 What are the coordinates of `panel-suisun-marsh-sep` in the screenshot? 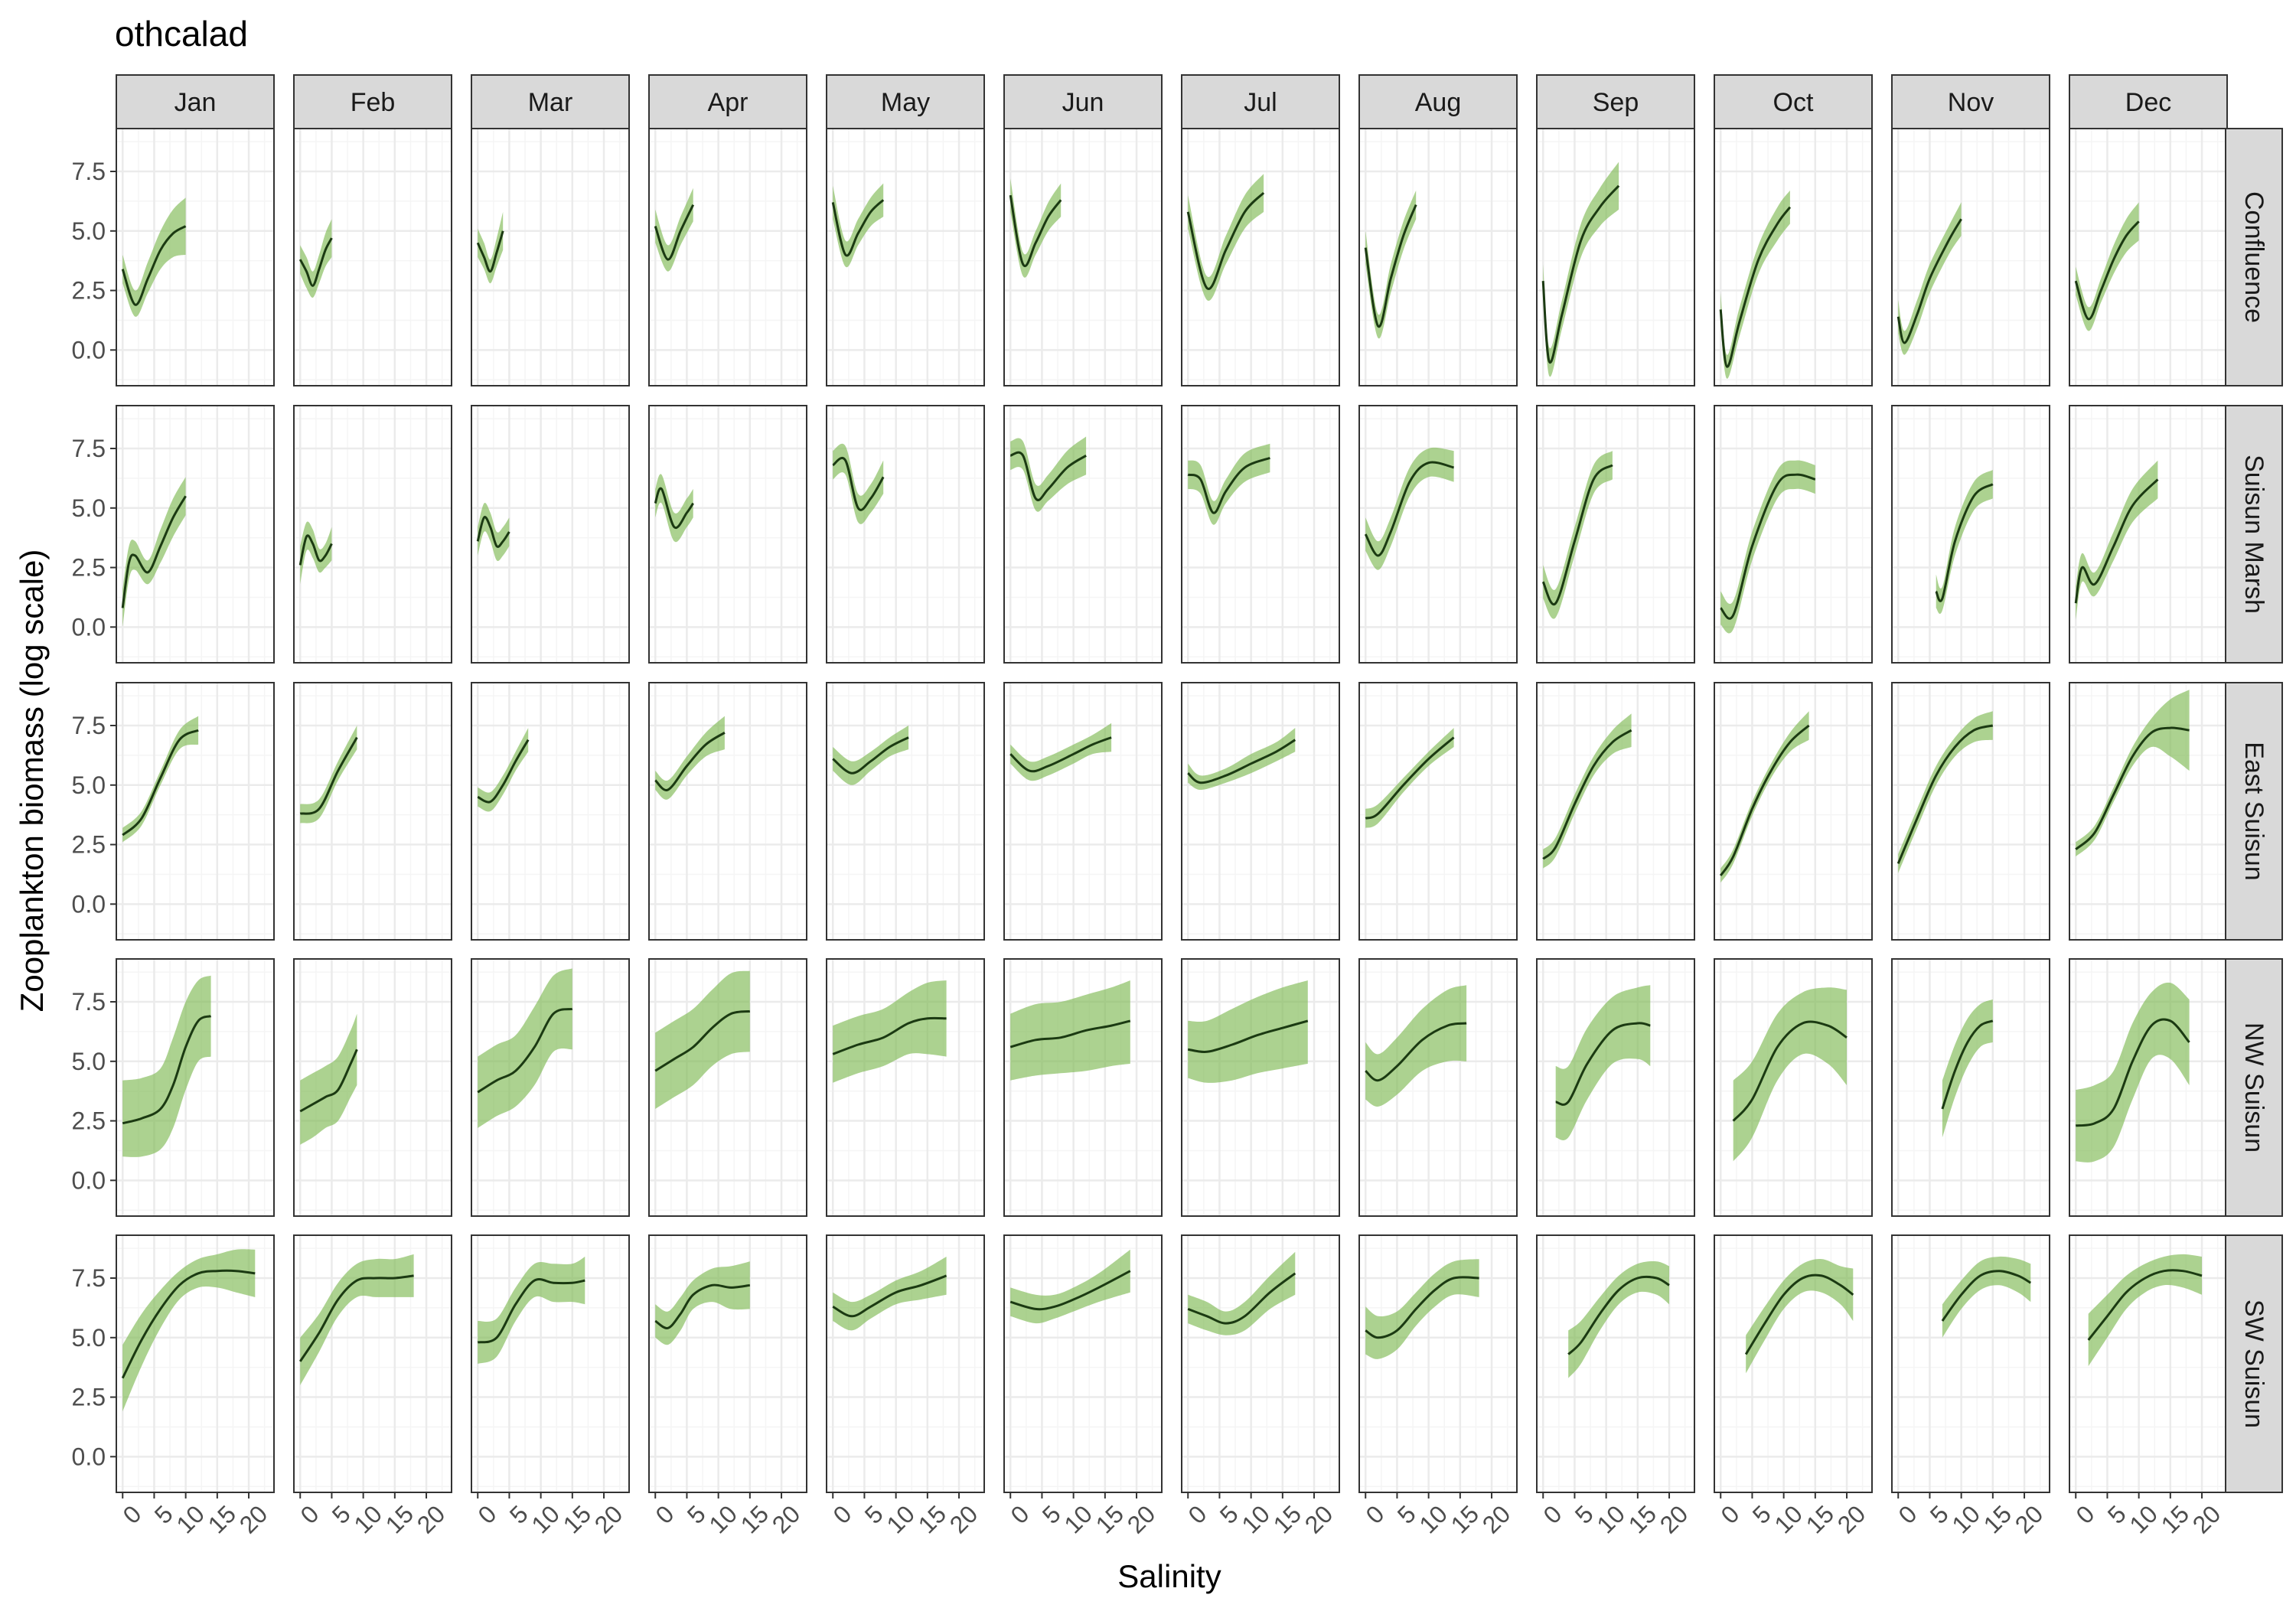 It's located at (1615, 534).